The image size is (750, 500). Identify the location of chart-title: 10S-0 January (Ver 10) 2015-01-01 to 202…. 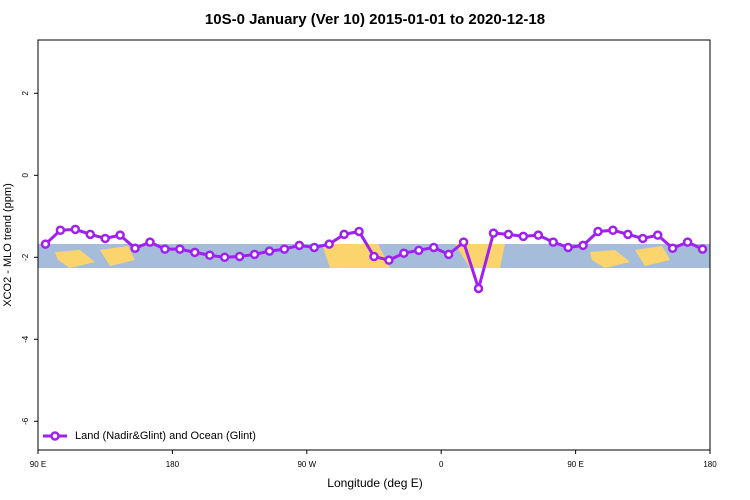
(375, 19).